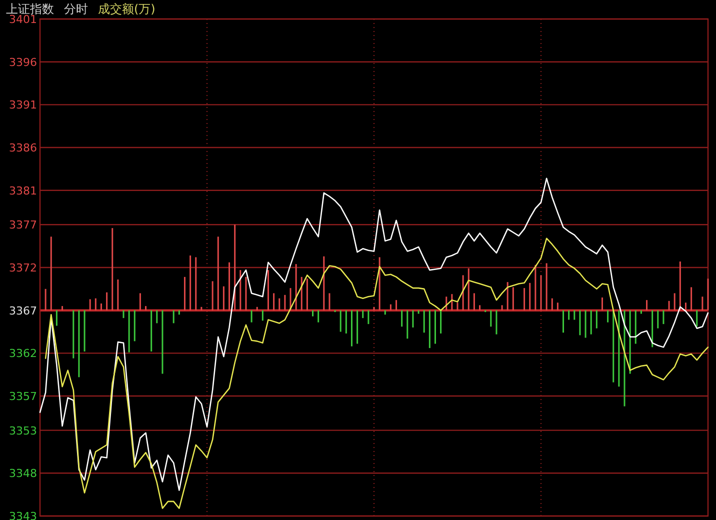 The height and width of the screenshot is (520, 716). I want to click on y-tick-label: 3343, so click(23, 515).